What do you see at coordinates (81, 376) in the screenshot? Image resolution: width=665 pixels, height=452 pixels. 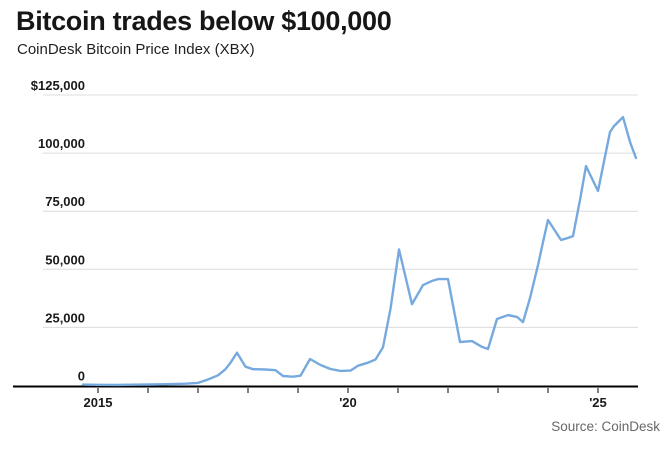 I see `y-axis-label-0: 0` at bounding box center [81, 376].